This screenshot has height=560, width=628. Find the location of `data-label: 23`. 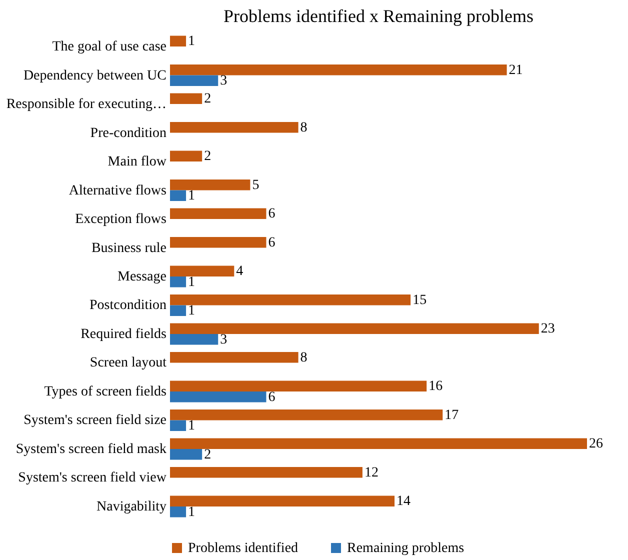

data-label: 23 is located at coordinates (547, 329).